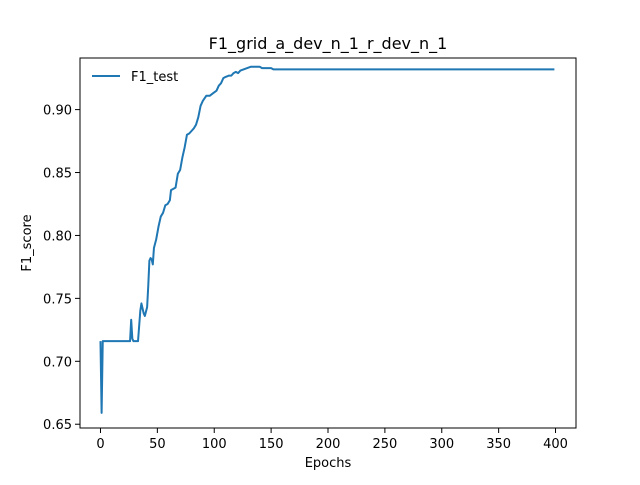 This screenshot has width=640, height=485. I want to click on y-tick-label: 0.70, so click(57, 362).